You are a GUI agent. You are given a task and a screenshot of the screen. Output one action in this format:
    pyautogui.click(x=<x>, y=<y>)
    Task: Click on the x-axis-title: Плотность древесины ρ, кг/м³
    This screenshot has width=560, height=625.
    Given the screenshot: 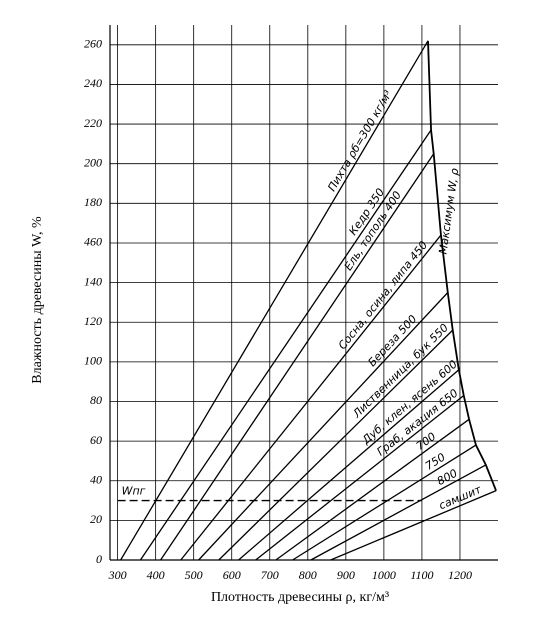 What is the action you would take?
    pyautogui.click(x=300, y=597)
    